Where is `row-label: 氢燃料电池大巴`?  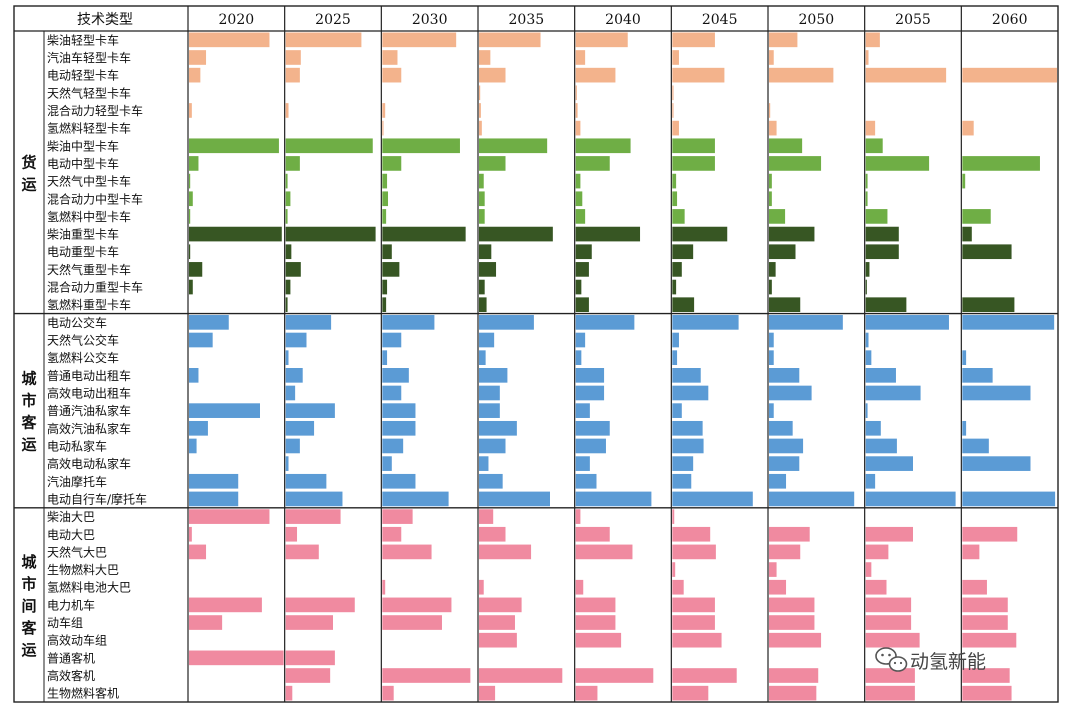
row-label: 氢燃料电池大巴 is located at coordinates (89, 587).